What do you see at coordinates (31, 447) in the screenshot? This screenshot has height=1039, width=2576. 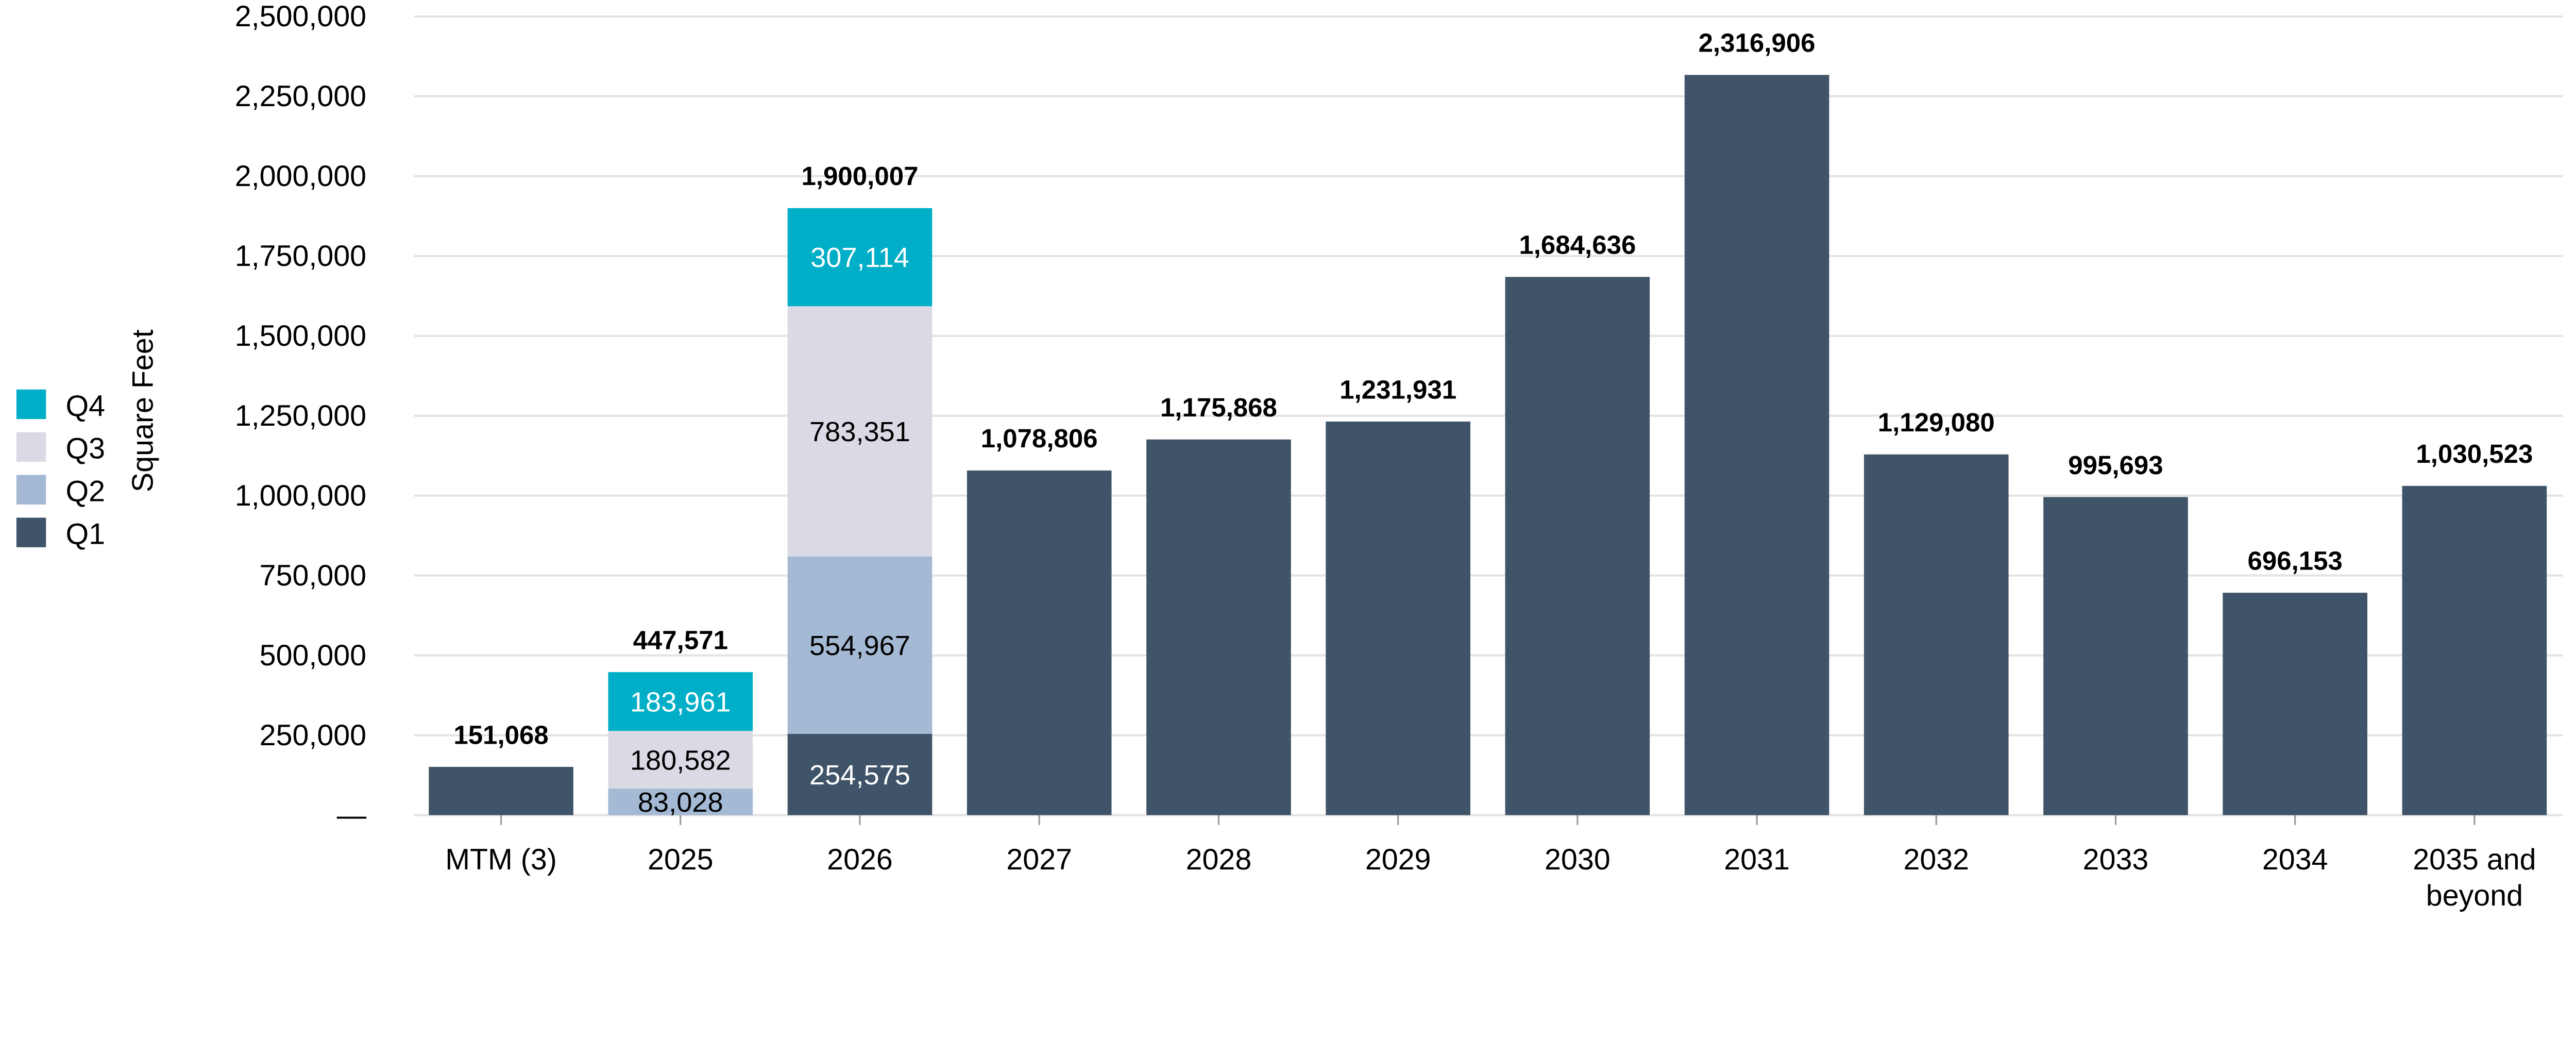 I see `legend-swatch-q3` at bounding box center [31, 447].